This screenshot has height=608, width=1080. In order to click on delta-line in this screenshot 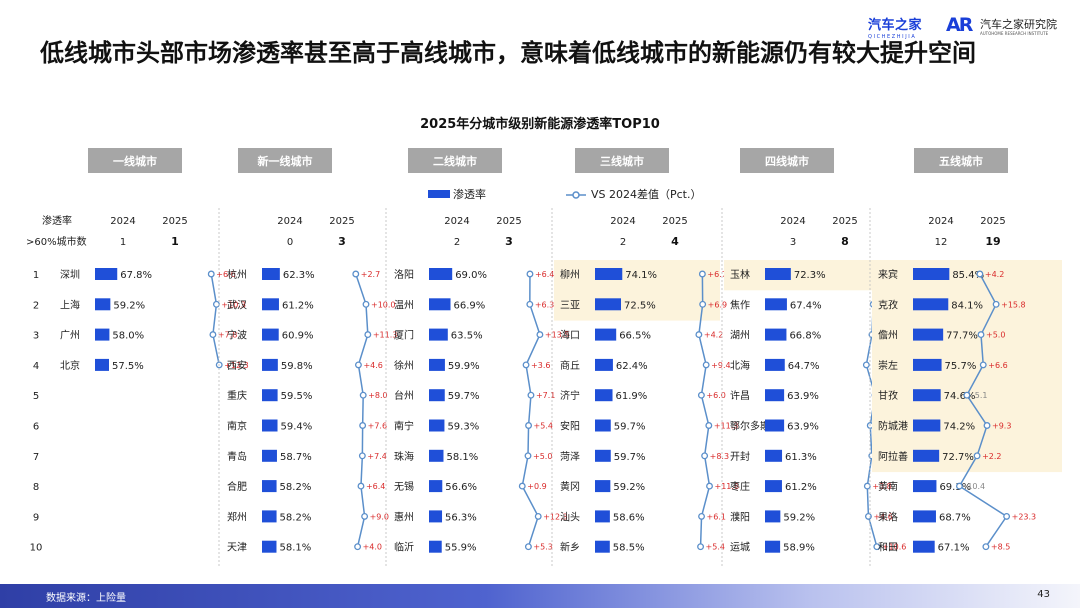, I will do `click(362, 410)`.